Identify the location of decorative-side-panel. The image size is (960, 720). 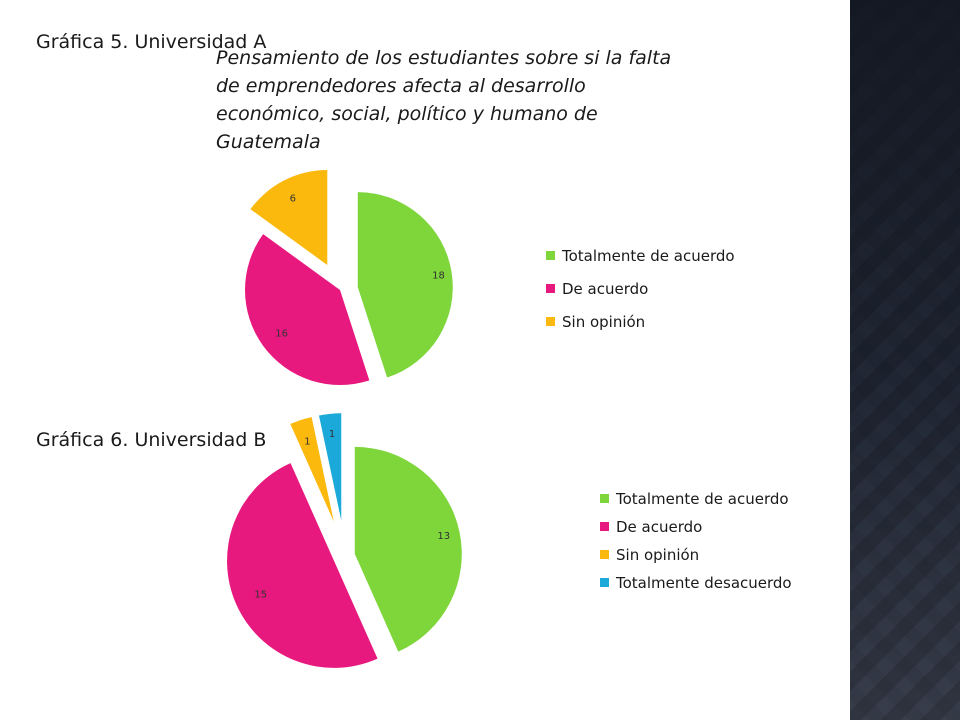
(905, 360).